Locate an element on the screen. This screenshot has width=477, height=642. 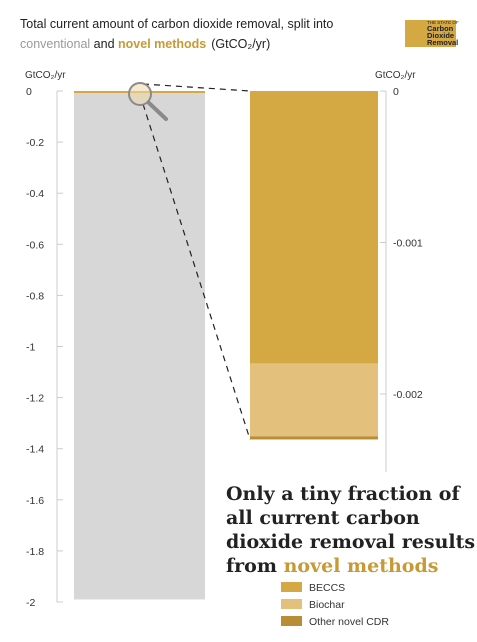
left-tick-label: -1.2 is located at coordinates (35, 399).